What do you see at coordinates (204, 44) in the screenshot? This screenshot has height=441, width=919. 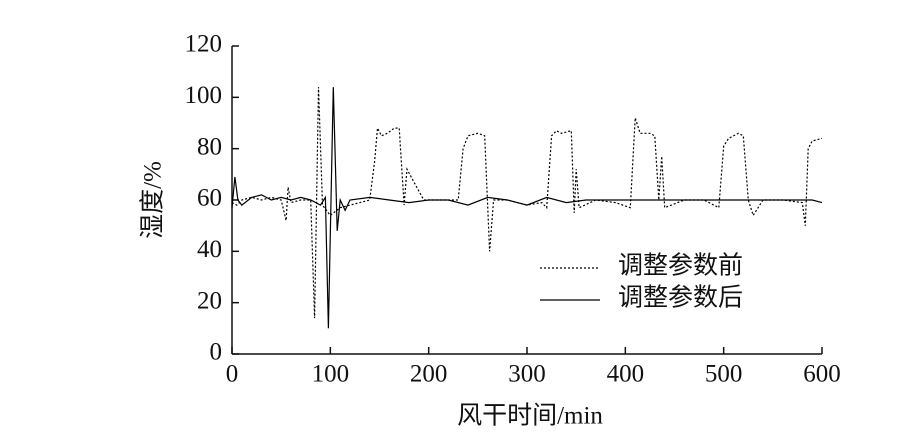 I see `y-tick-label: 120` at bounding box center [204, 44].